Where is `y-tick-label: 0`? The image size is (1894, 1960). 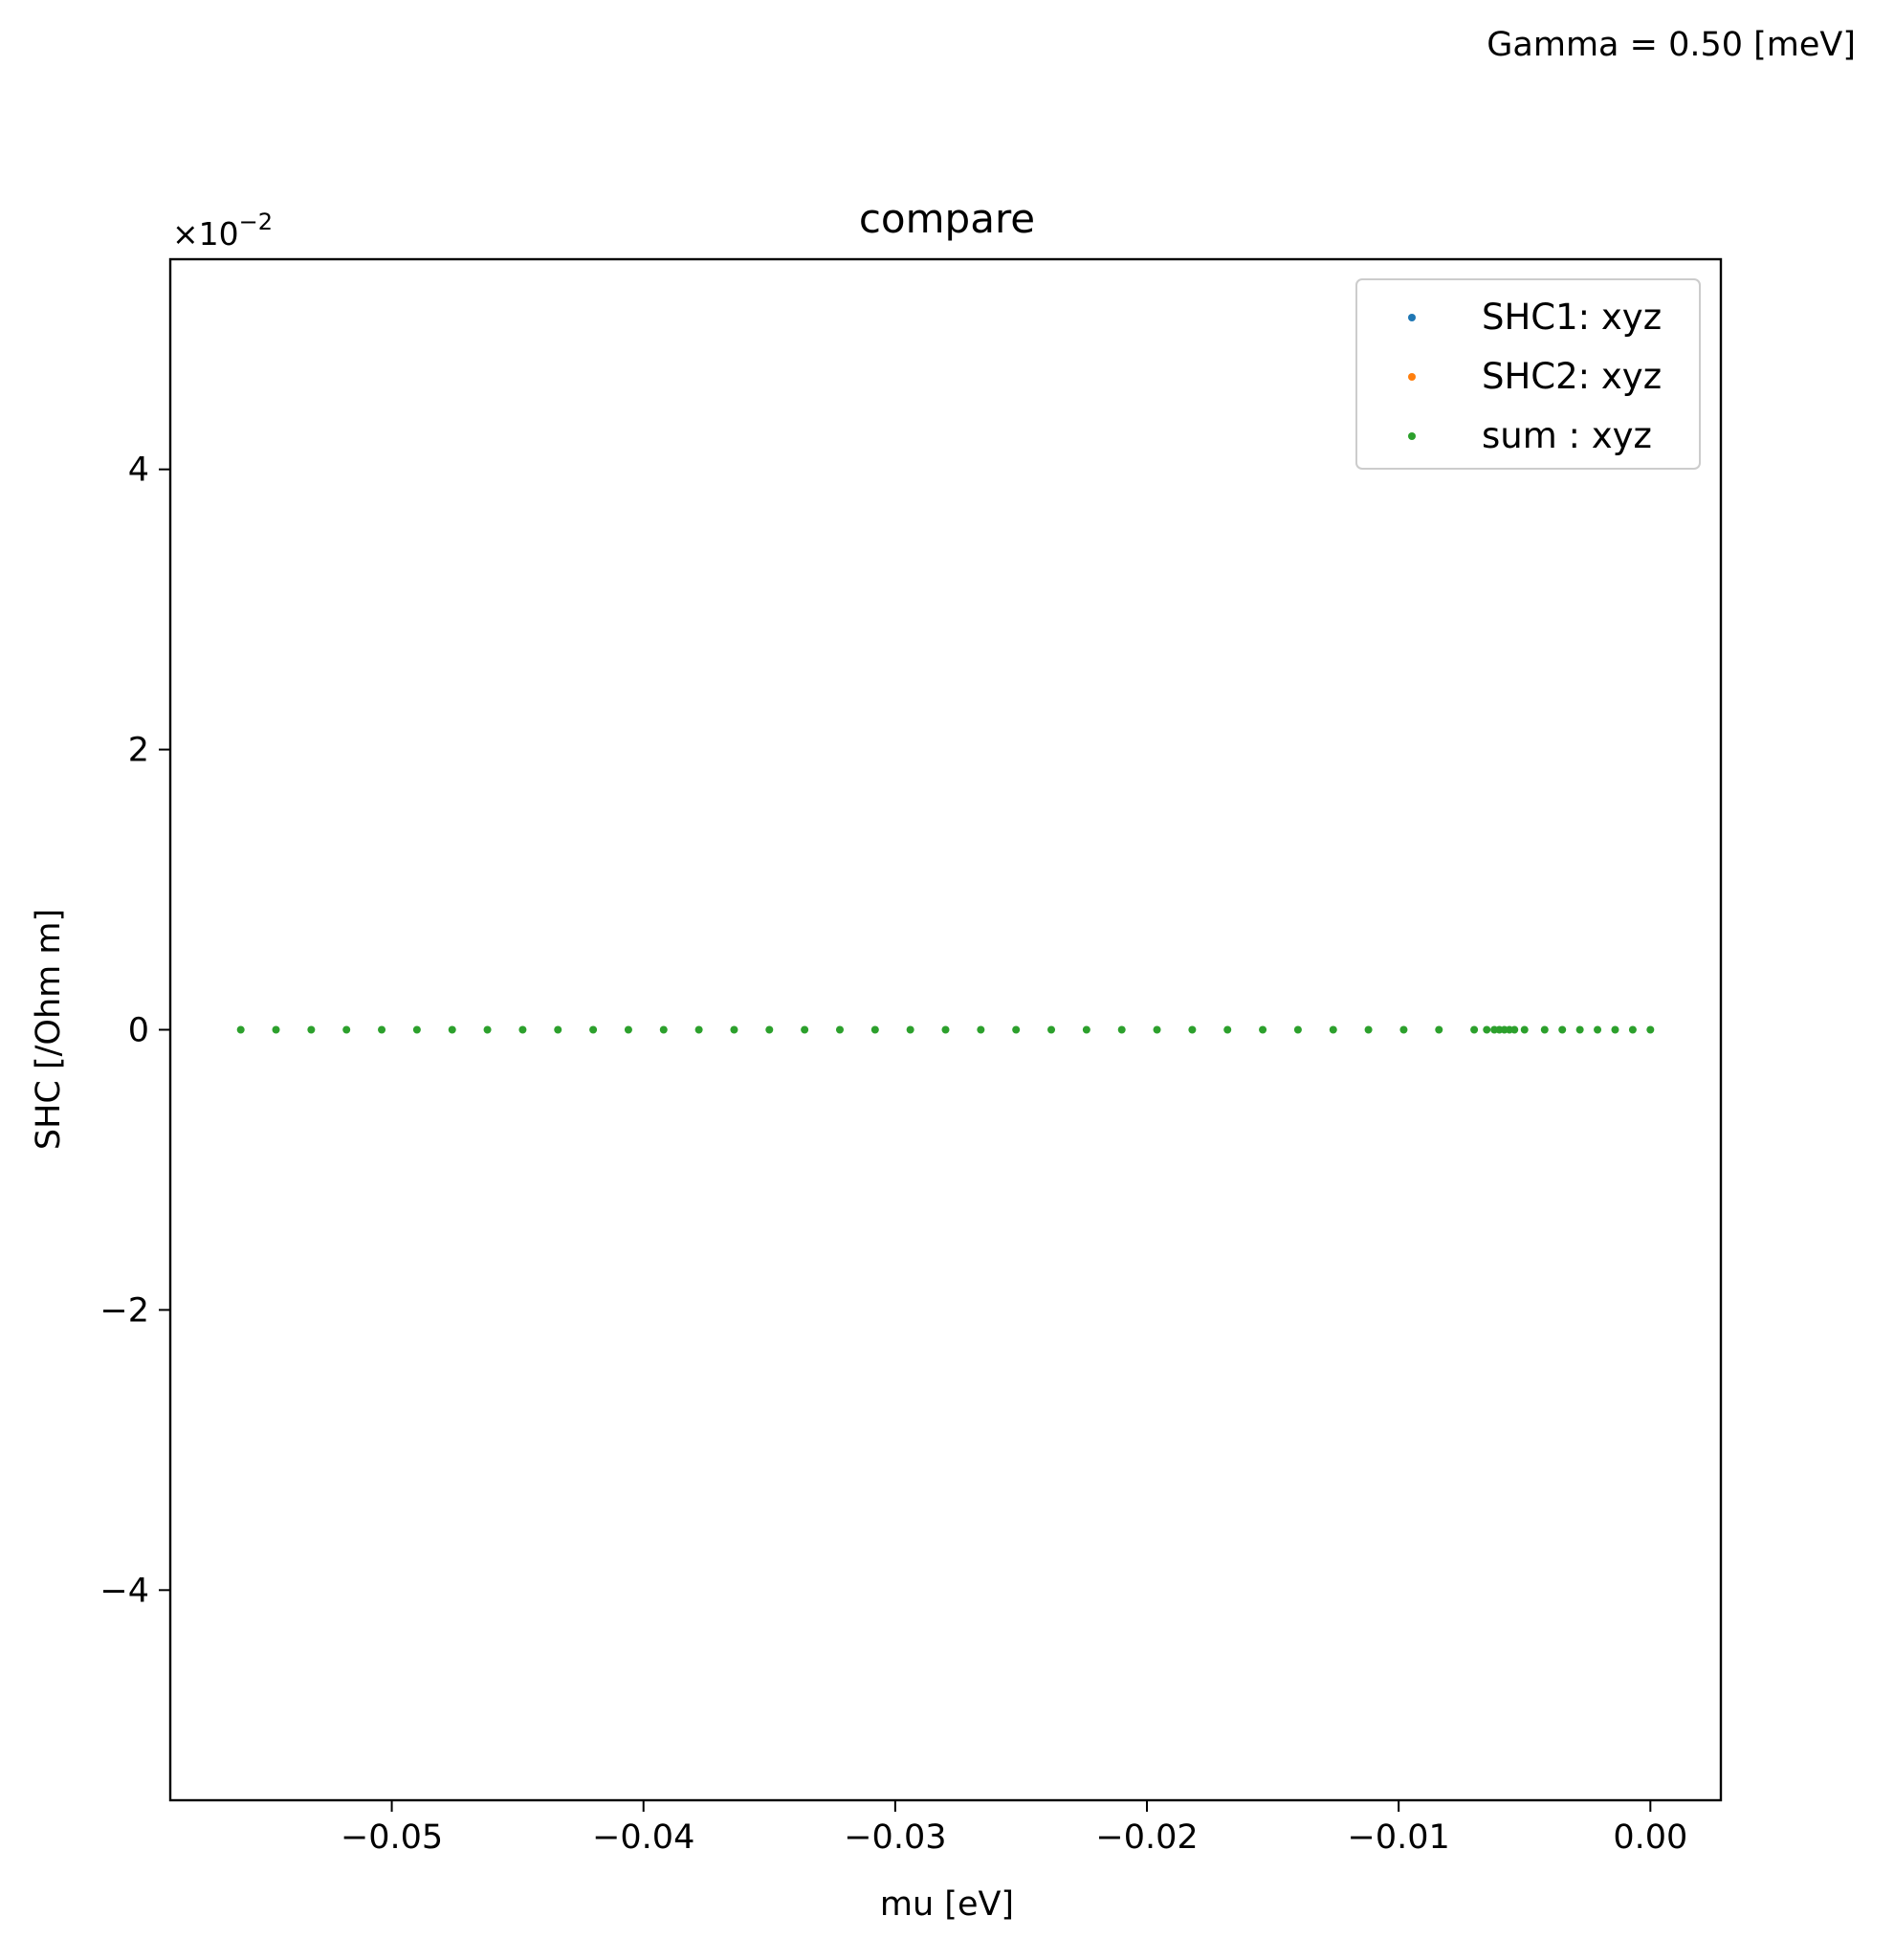 y-tick-label: 0 is located at coordinates (138, 1031).